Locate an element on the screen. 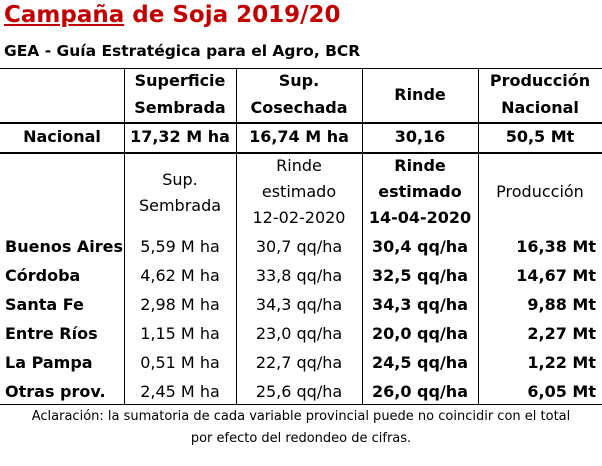 The image size is (602, 466). header-surface-line2: Sembrada is located at coordinates (180, 107).